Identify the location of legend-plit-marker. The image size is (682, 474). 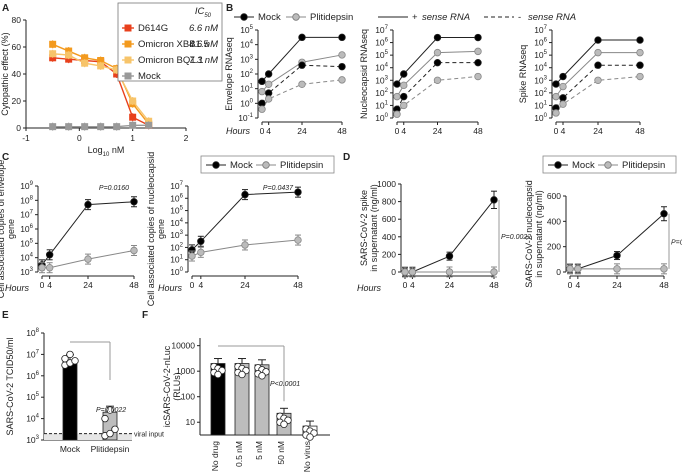
(608, 165).